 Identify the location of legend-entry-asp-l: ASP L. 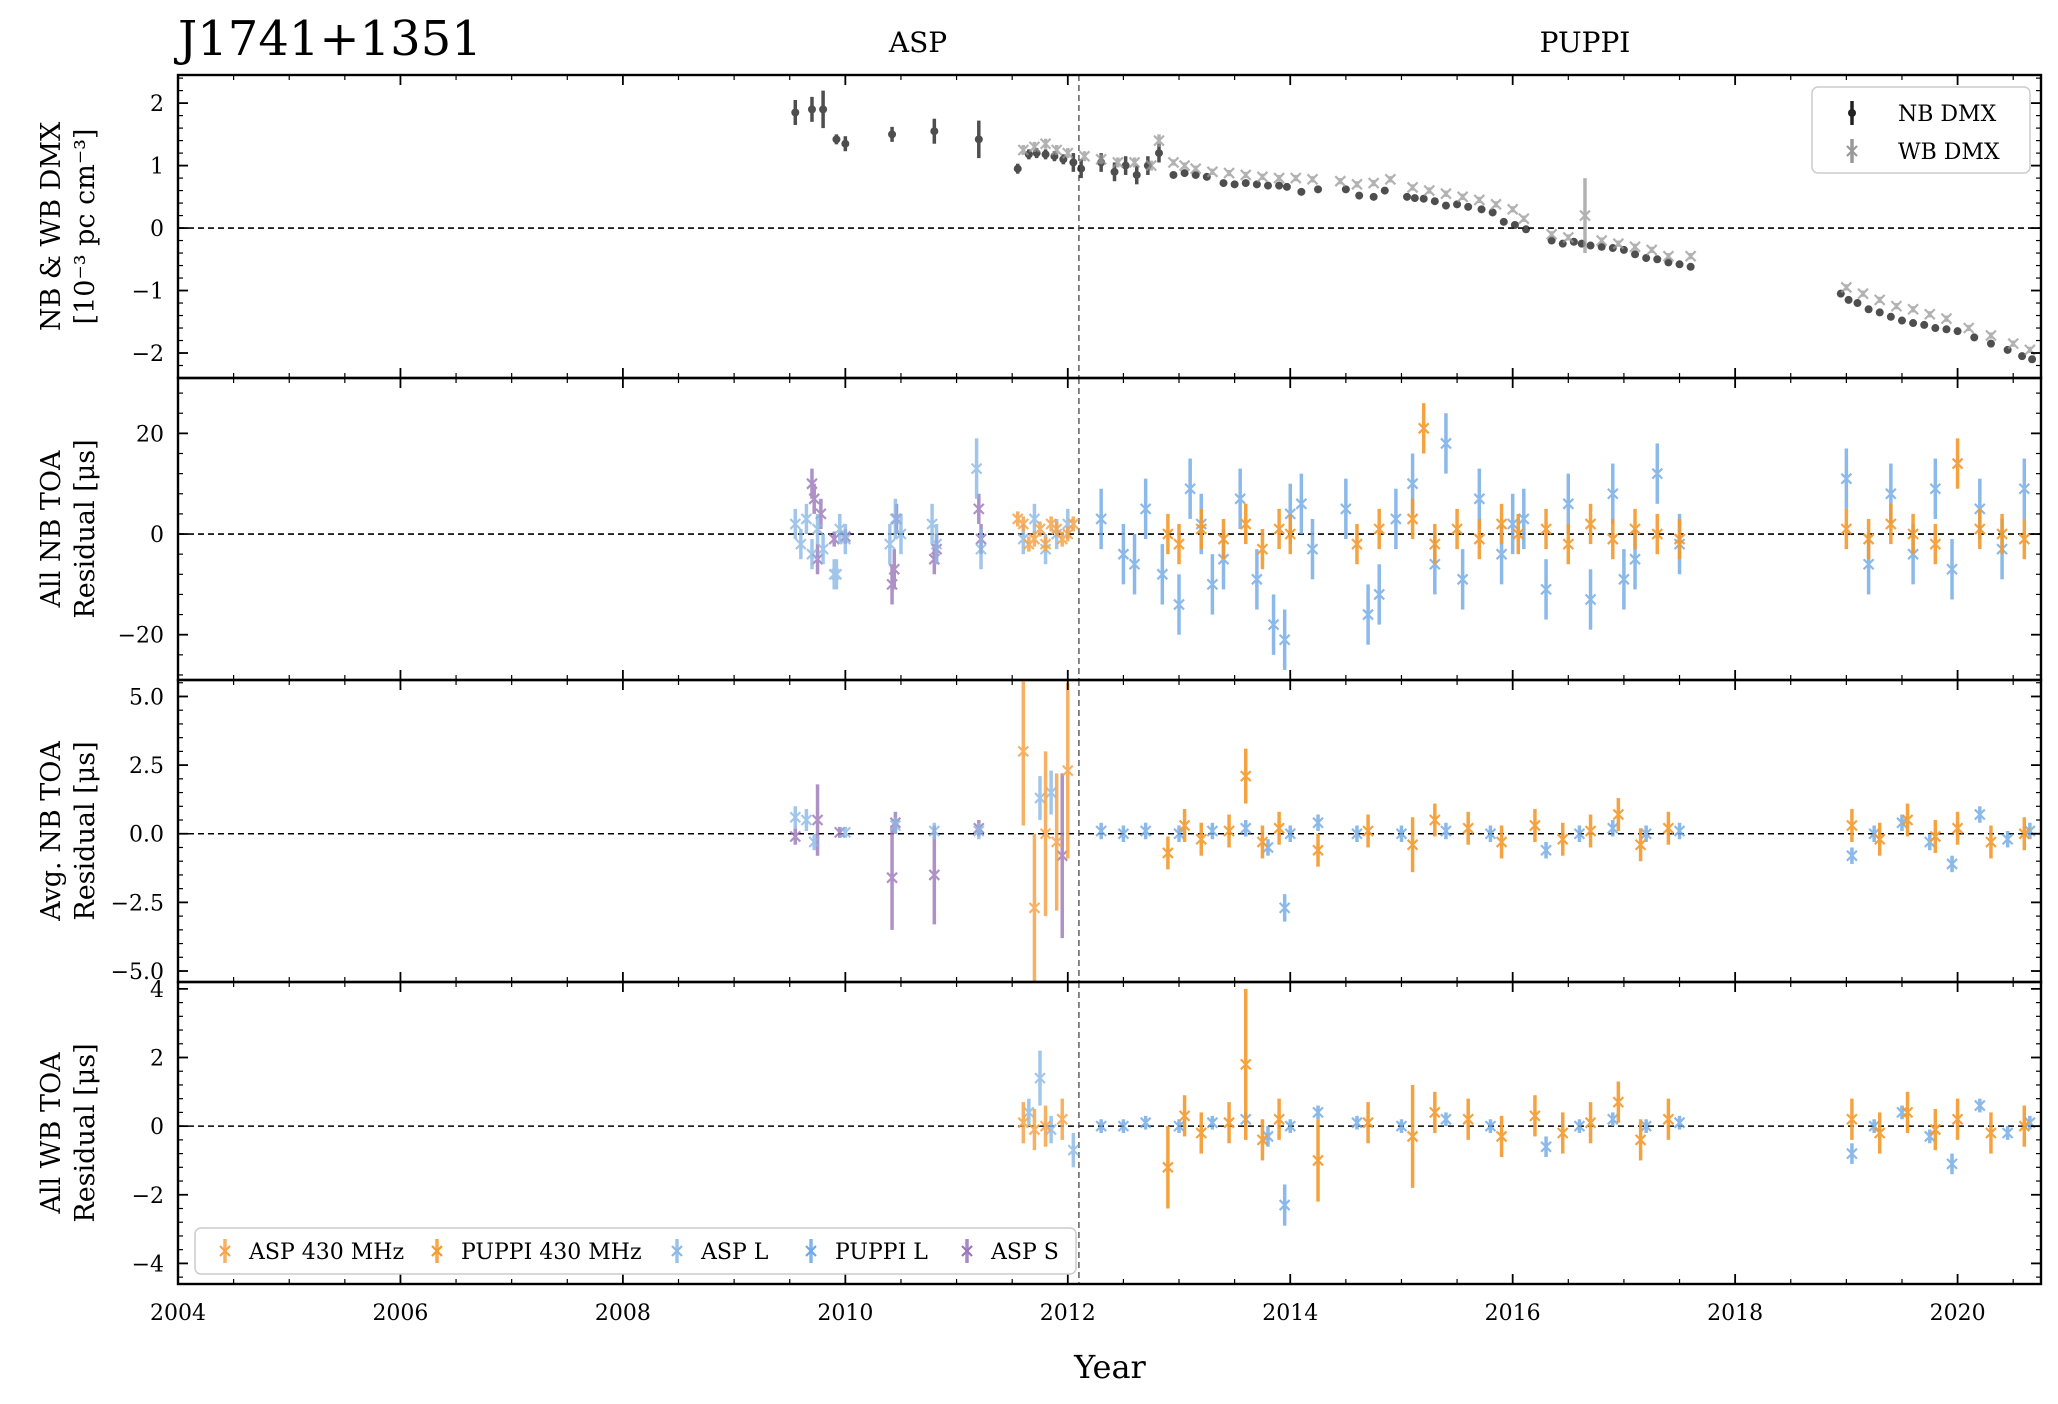
(720, 1252).